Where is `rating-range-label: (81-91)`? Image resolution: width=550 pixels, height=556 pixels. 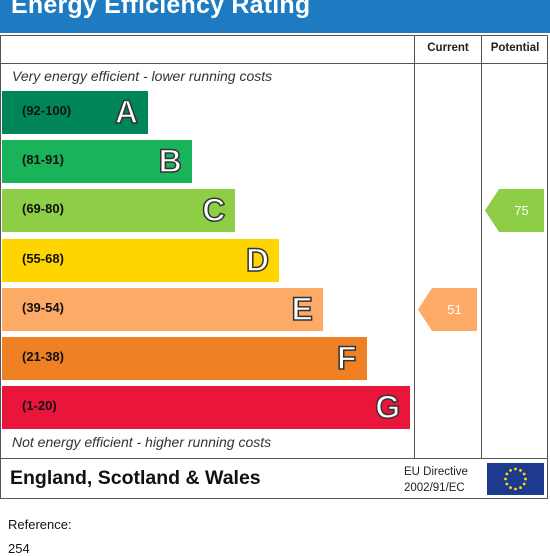 rating-range-label: (81-91) is located at coordinates (43, 160).